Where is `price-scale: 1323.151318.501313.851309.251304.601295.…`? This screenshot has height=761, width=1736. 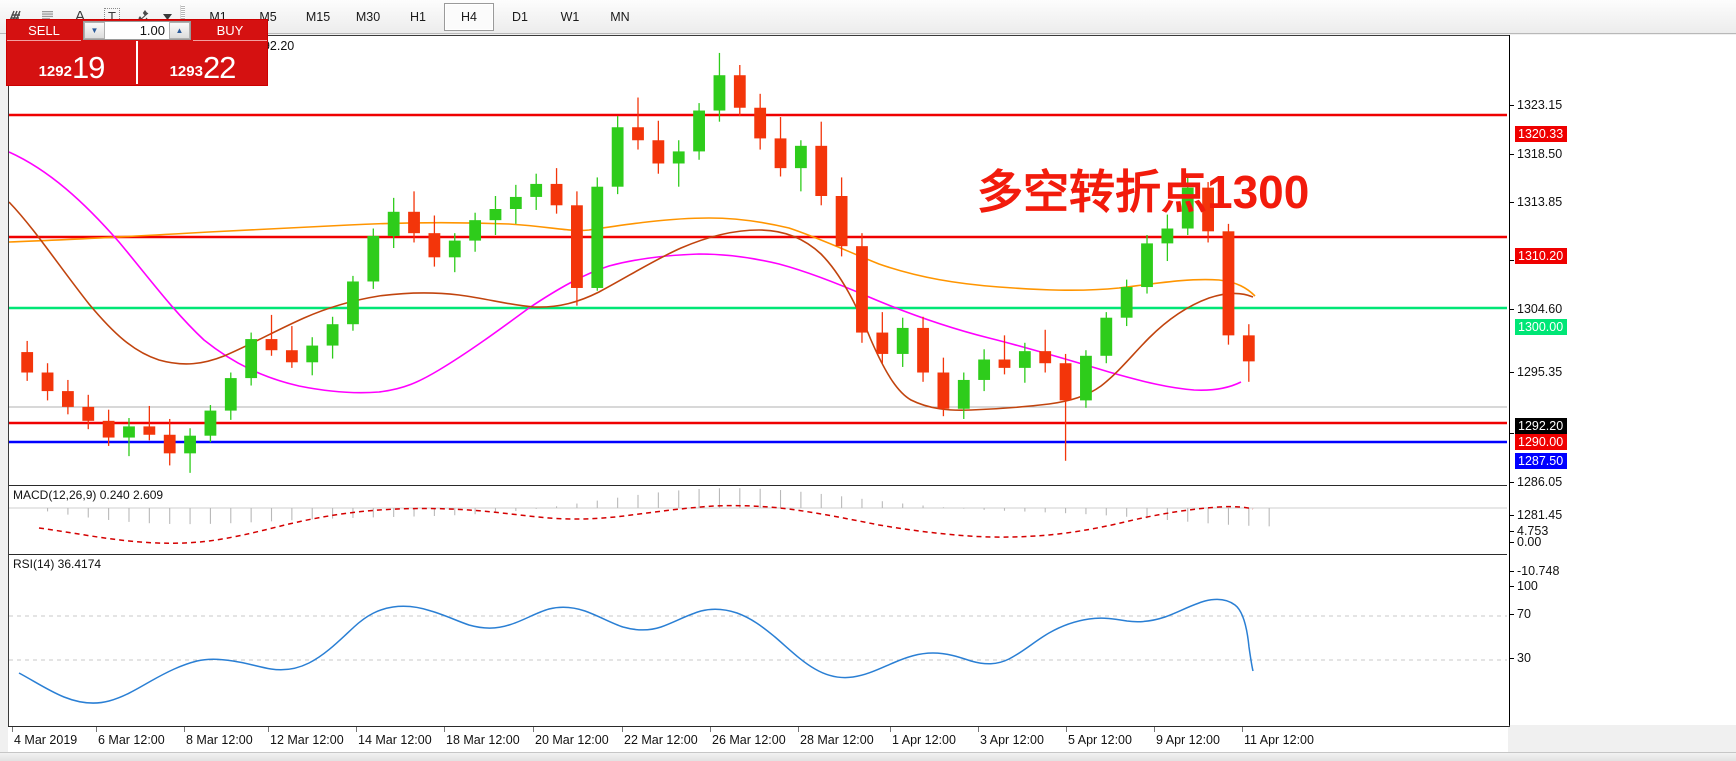 price-scale: 1323.151318.501313.851309.251304.601295.… is located at coordinates (1622, 380).